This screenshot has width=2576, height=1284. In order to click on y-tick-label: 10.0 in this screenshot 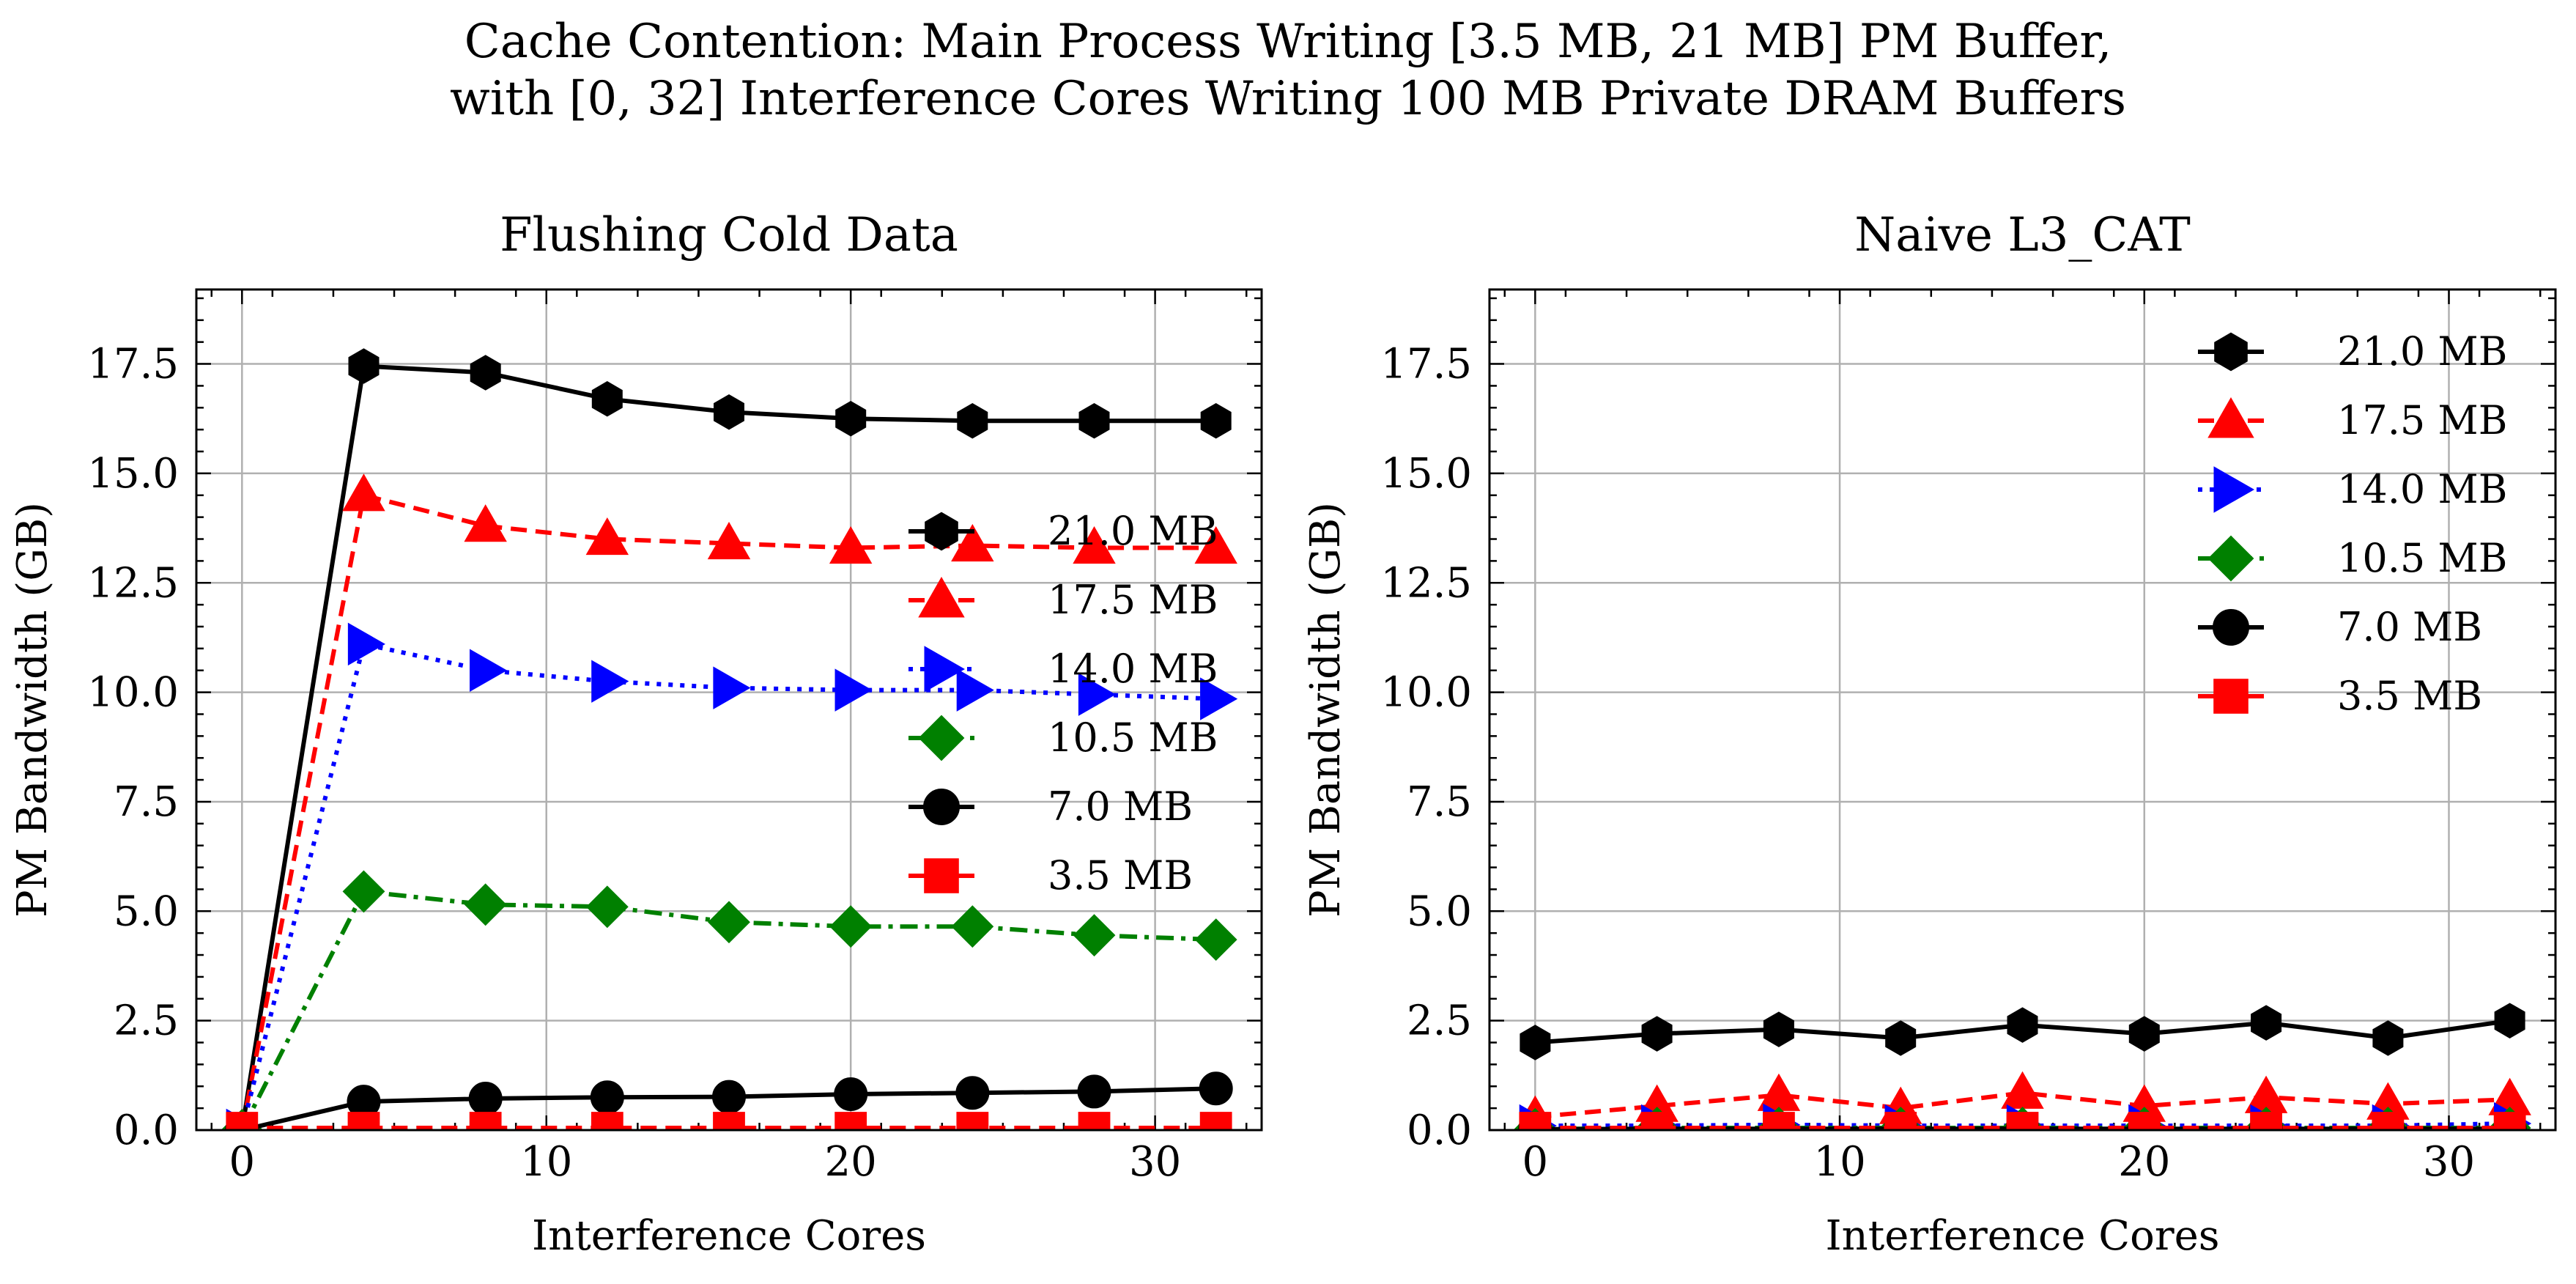, I will do `click(133, 693)`.